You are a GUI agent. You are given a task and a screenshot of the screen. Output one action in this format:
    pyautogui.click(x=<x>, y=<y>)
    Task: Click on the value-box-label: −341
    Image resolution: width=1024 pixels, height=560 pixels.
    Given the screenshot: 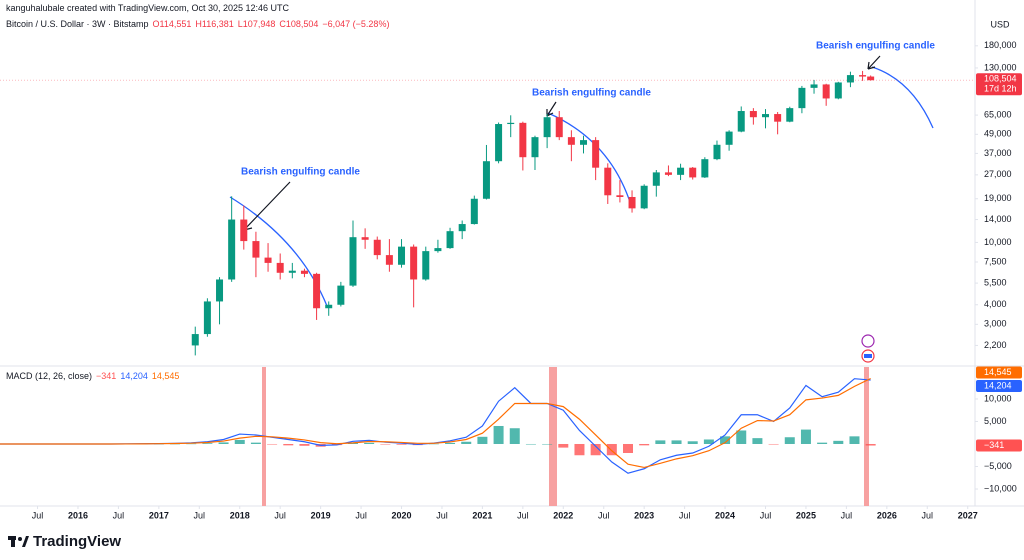 What is the action you would take?
    pyautogui.click(x=994, y=445)
    